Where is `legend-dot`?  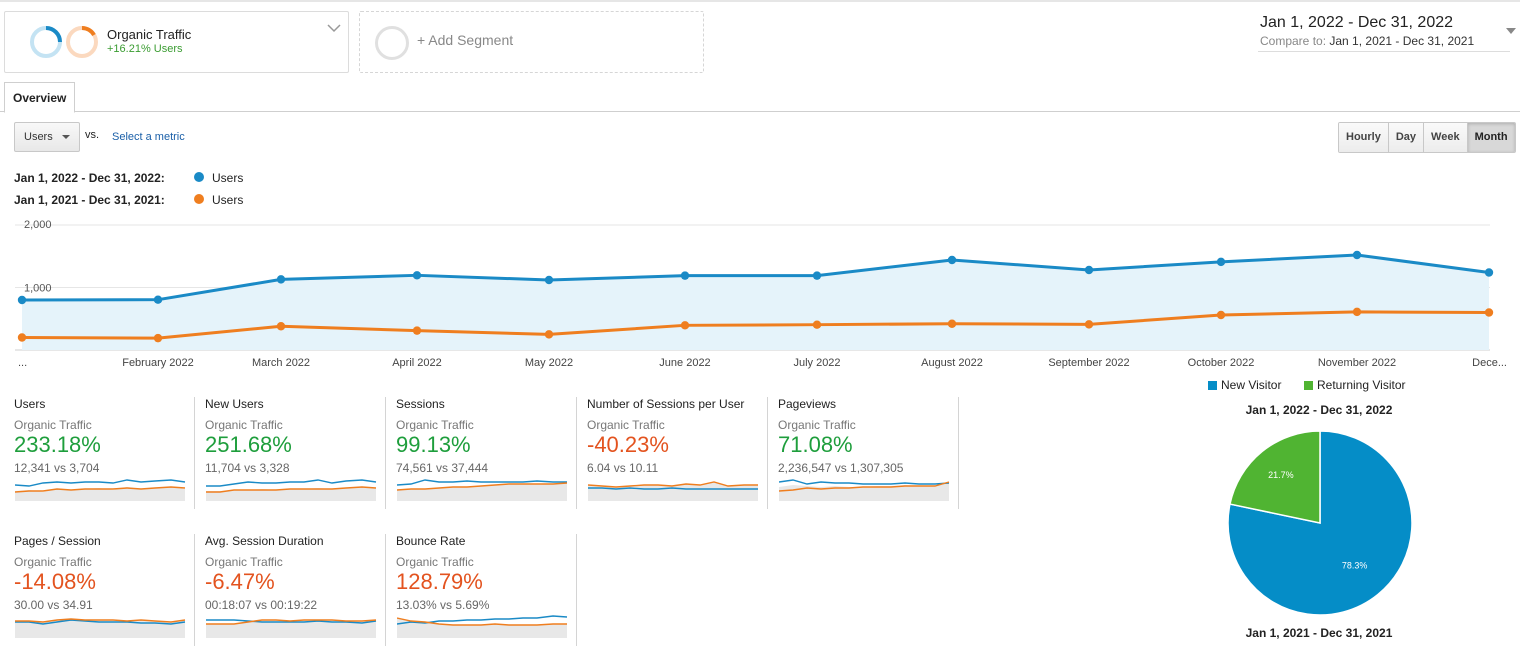
legend-dot is located at coordinates (199, 177).